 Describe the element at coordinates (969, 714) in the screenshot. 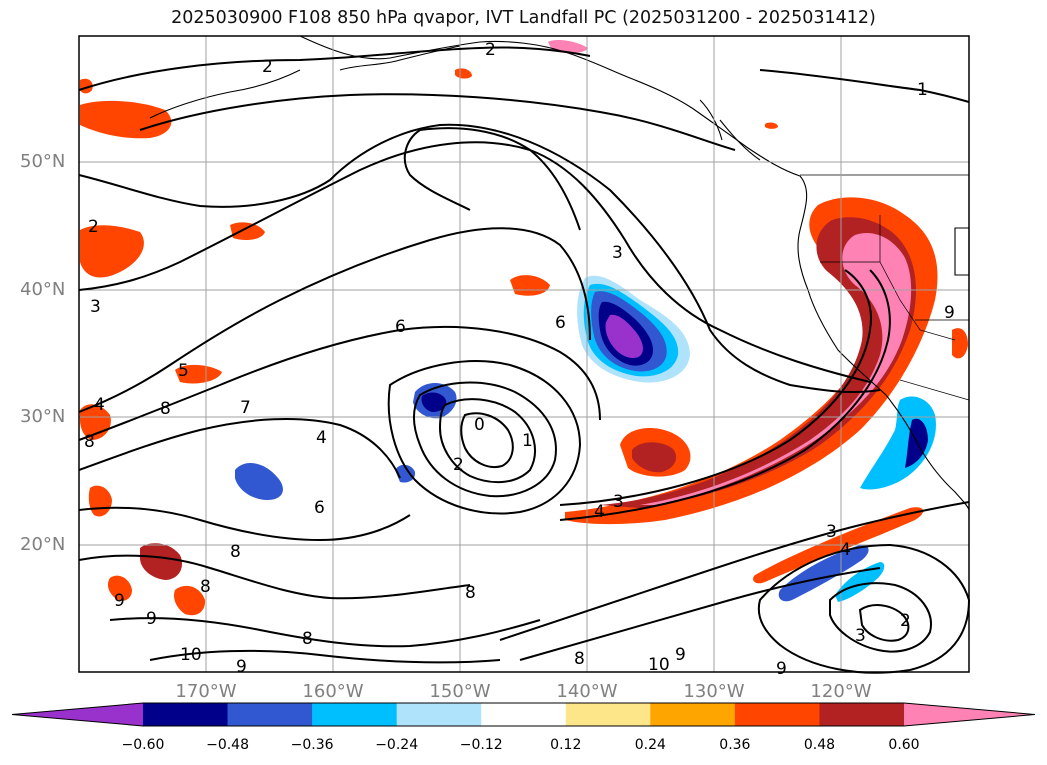

I see `colorbar-extend-high` at that location.